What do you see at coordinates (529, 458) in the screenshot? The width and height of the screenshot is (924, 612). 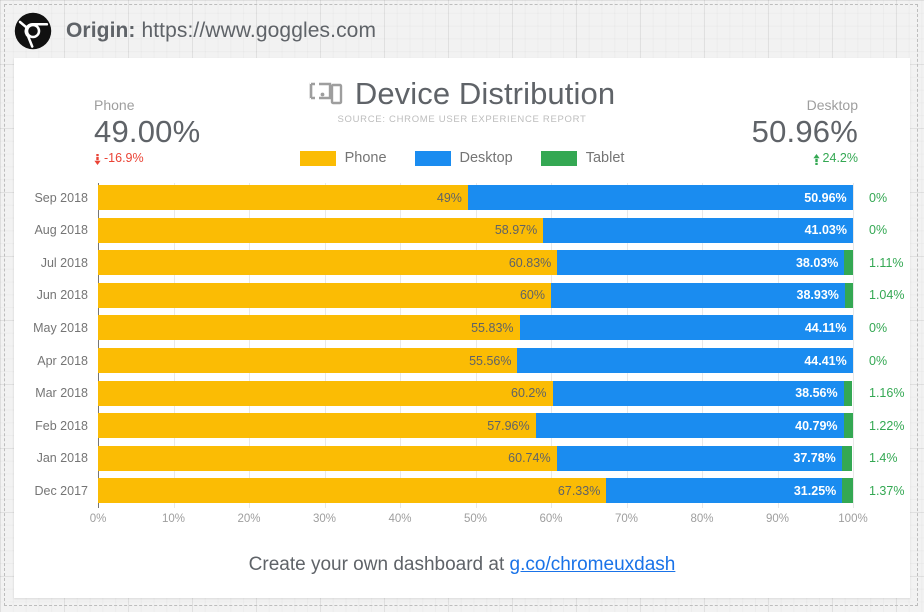 I see `bar-value-label: 60.74%` at bounding box center [529, 458].